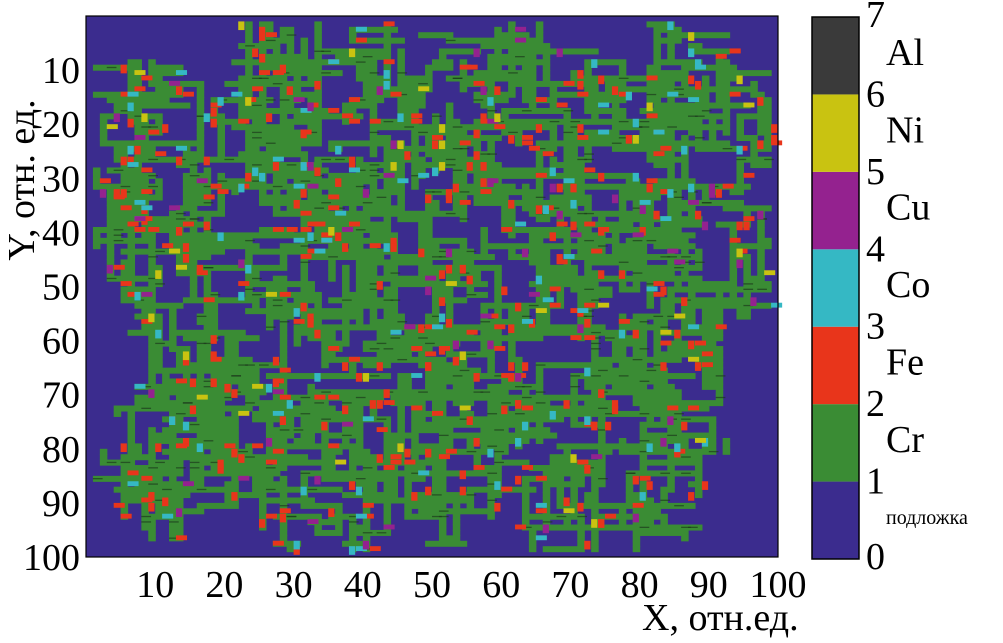 The width and height of the screenshot is (1003, 643). What do you see at coordinates (51, 558) in the screenshot?
I see `y-tick-label: 100` at bounding box center [51, 558].